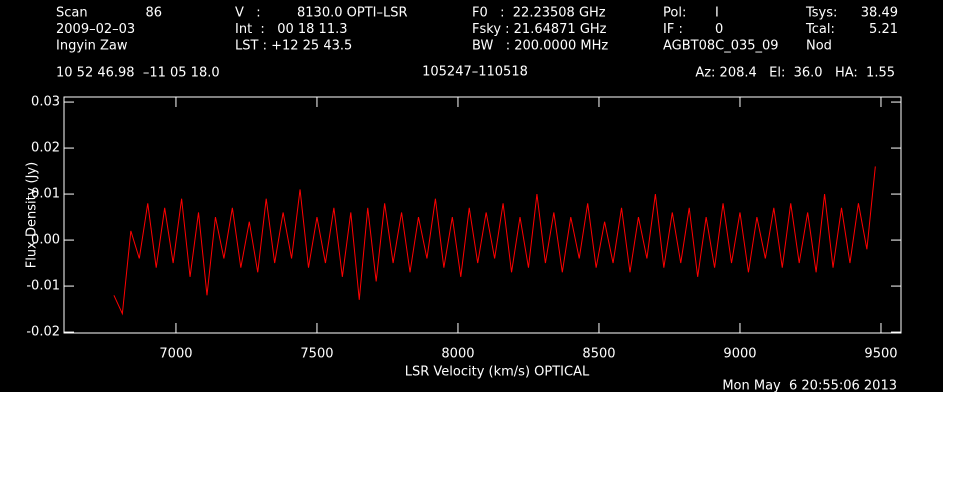 The height and width of the screenshot is (490, 962). What do you see at coordinates (43, 286) in the screenshot?
I see `y-tick-label: -0.01` at bounding box center [43, 286].